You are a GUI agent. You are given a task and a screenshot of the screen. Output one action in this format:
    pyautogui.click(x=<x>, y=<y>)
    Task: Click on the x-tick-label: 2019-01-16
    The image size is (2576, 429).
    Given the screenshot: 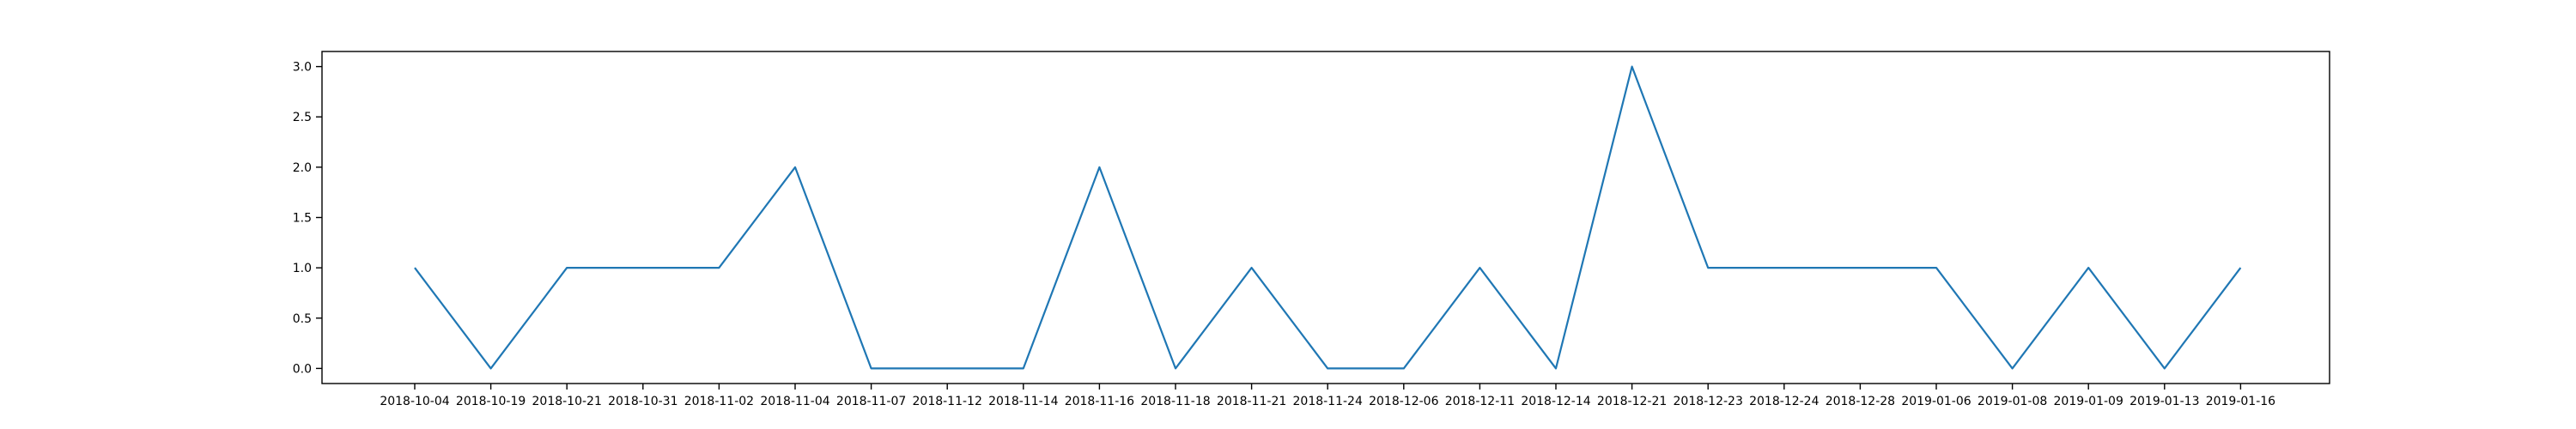 What is the action you would take?
    pyautogui.click(x=2240, y=401)
    